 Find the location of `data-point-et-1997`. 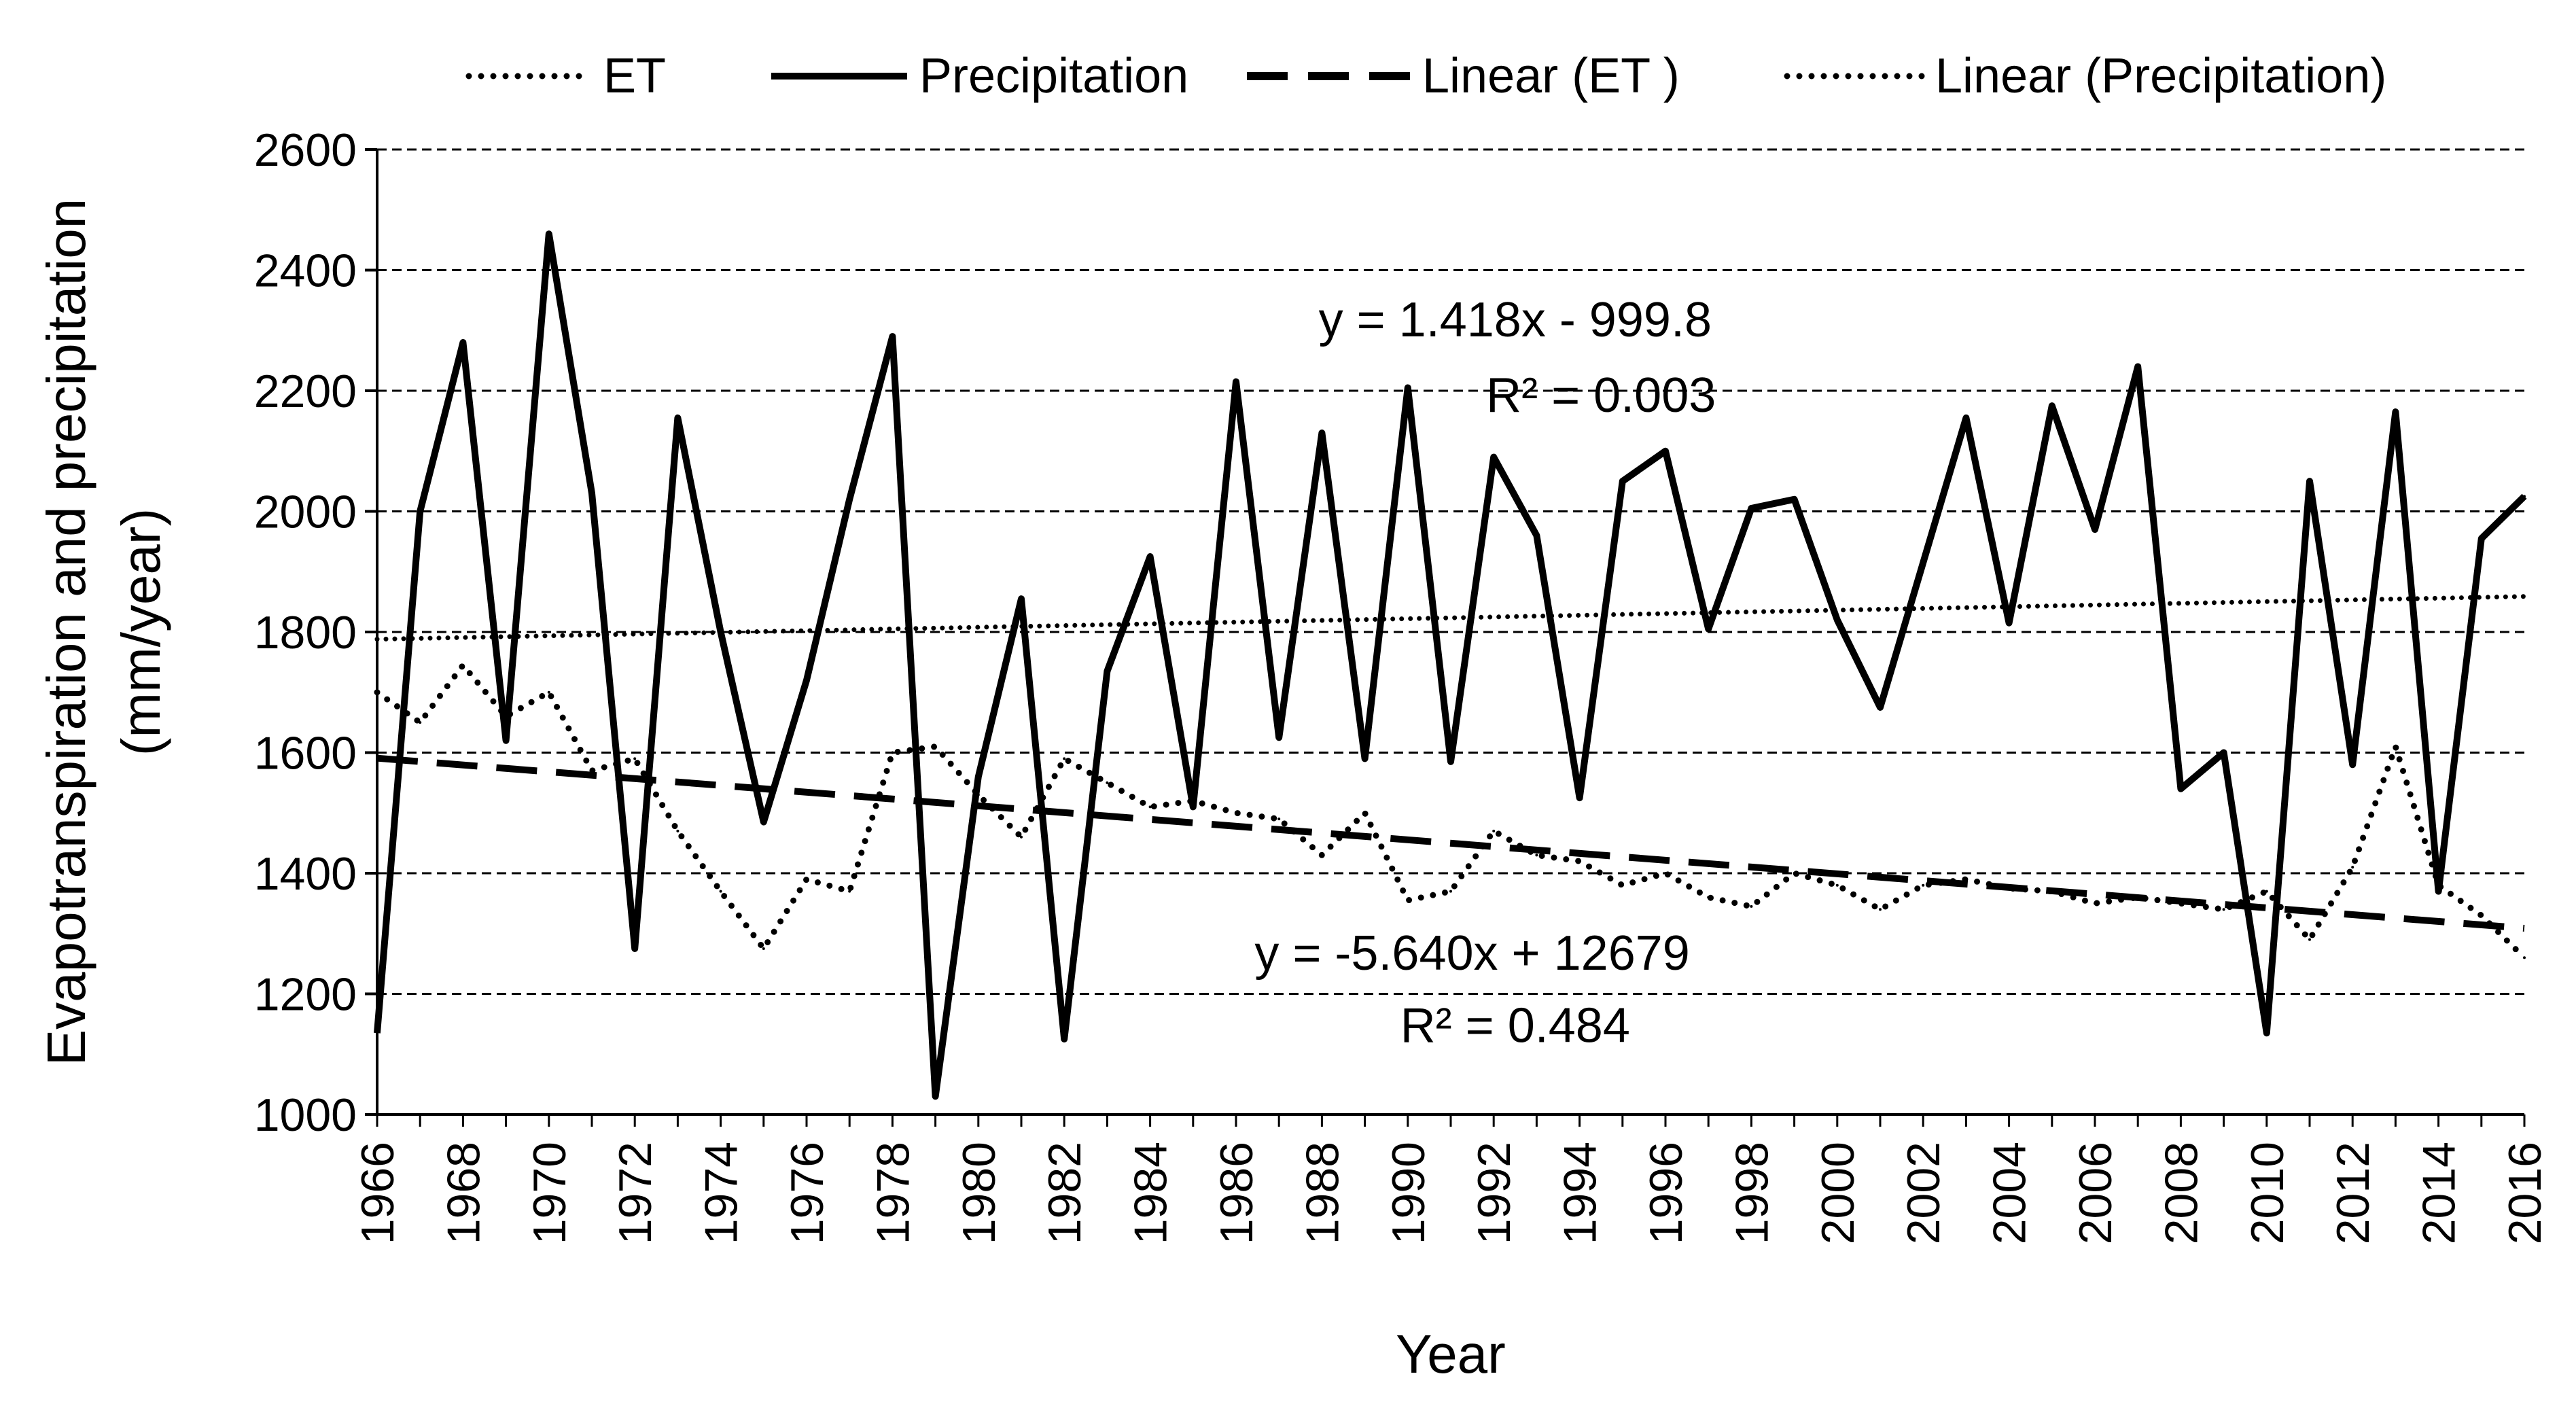

data-point-et-1997 is located at coordinates (1708, 897).